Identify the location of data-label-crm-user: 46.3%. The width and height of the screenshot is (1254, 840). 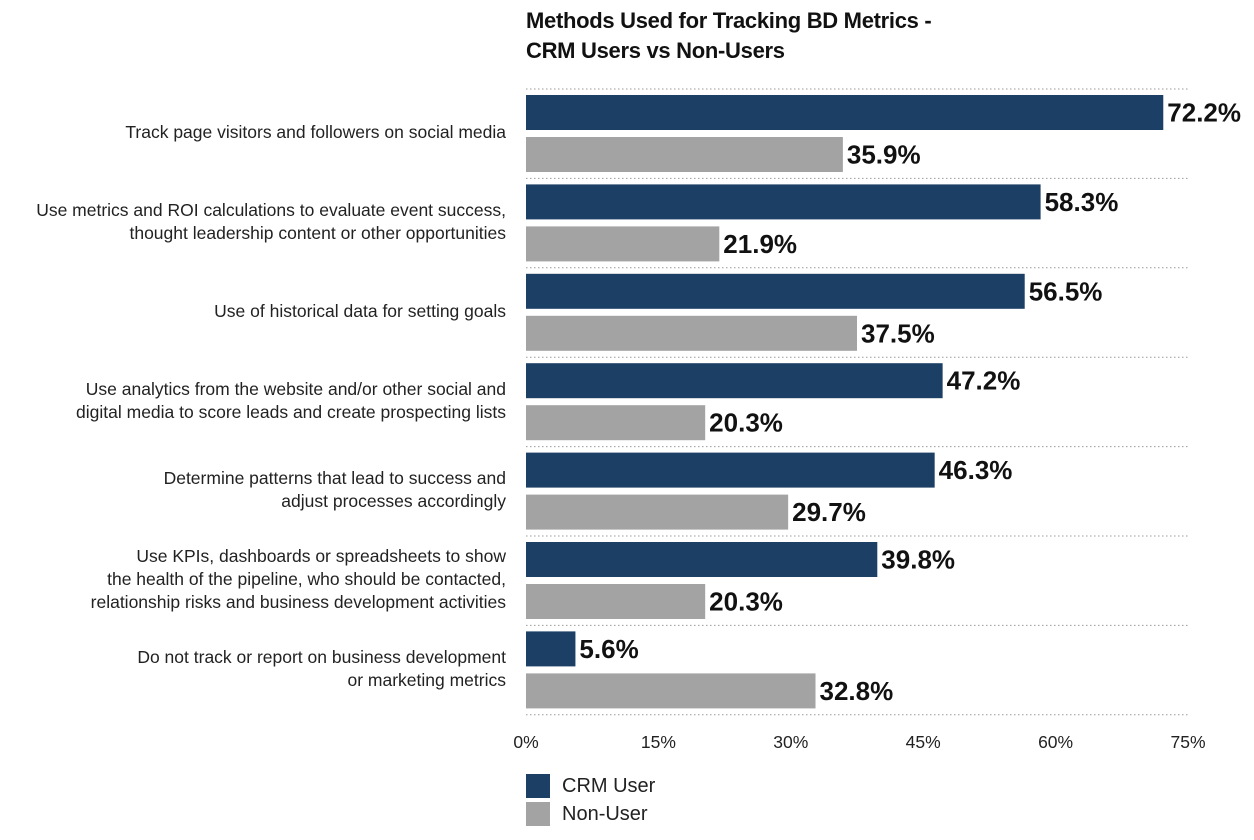
(976, 470).